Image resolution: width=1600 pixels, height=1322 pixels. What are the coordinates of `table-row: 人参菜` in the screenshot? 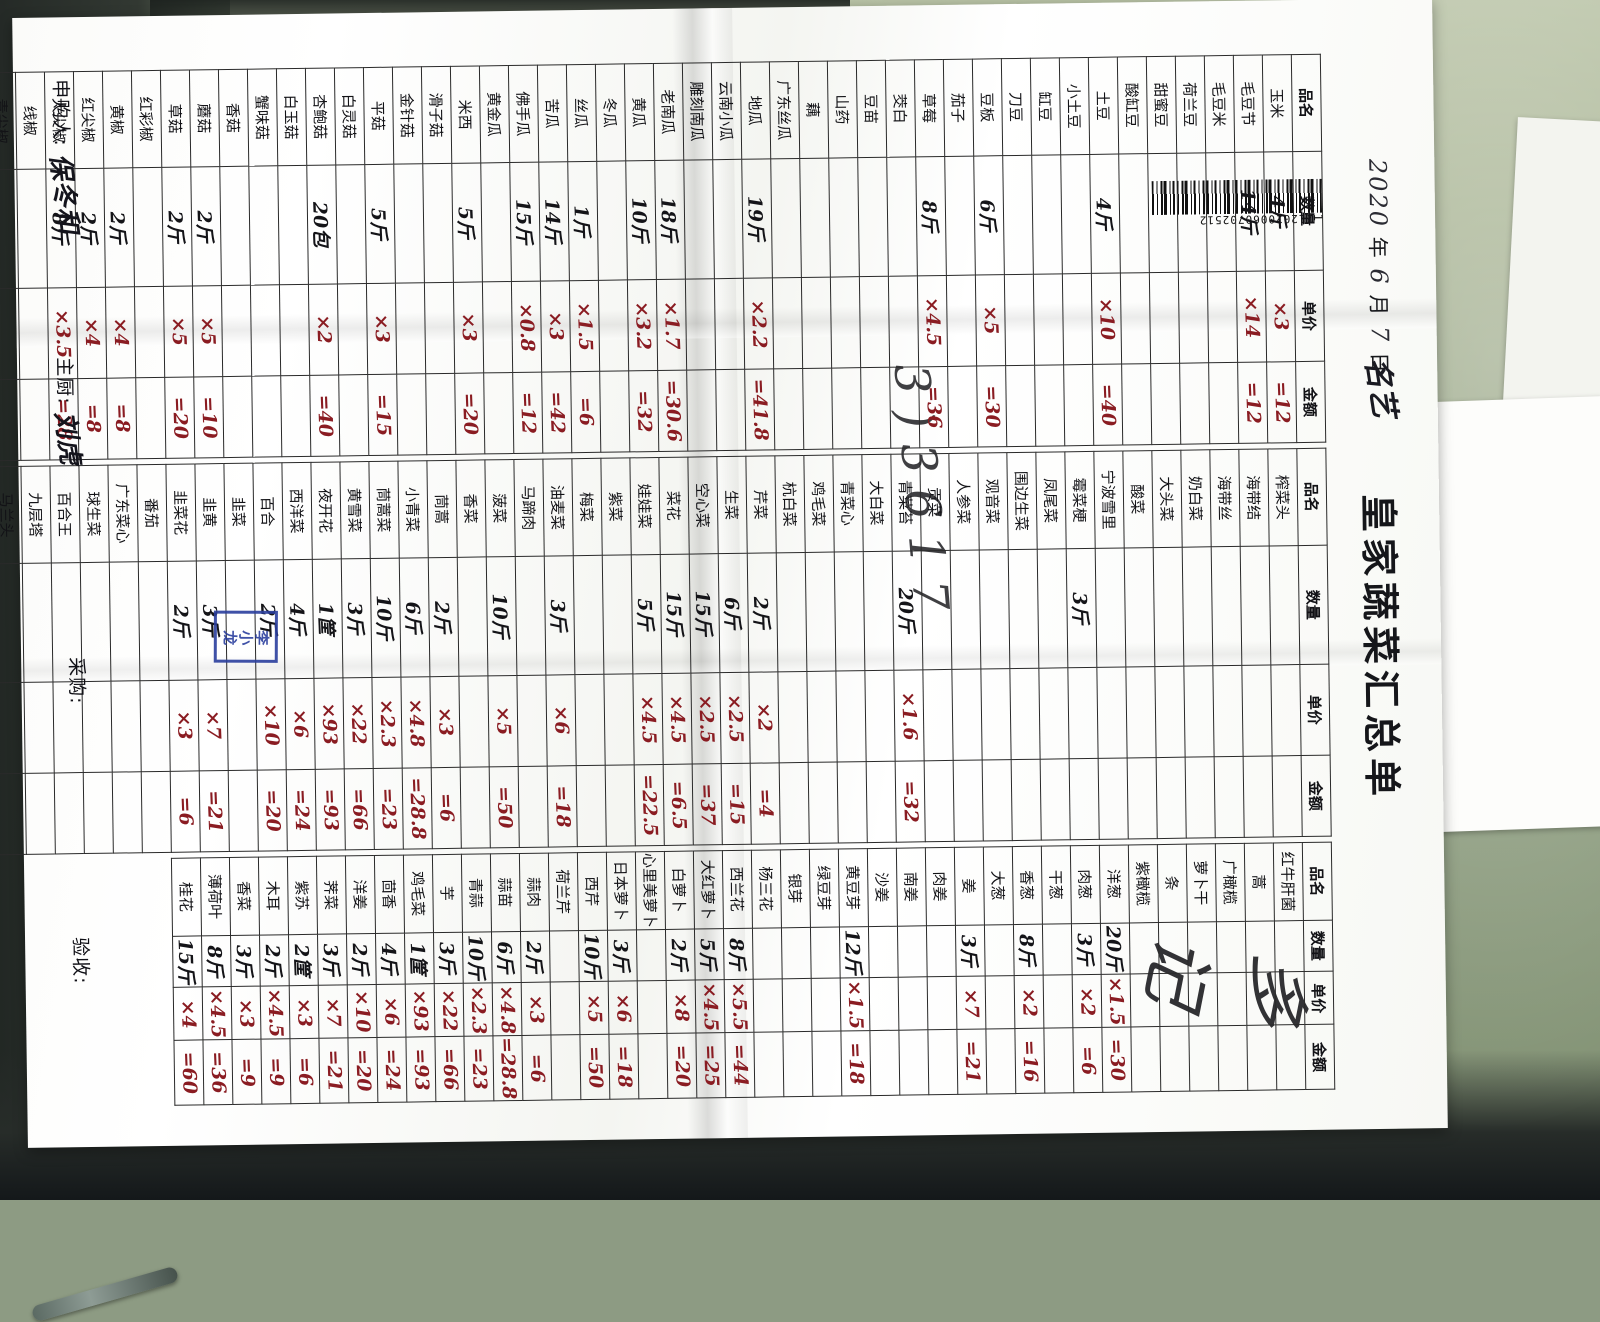 It's located at (966, 647).